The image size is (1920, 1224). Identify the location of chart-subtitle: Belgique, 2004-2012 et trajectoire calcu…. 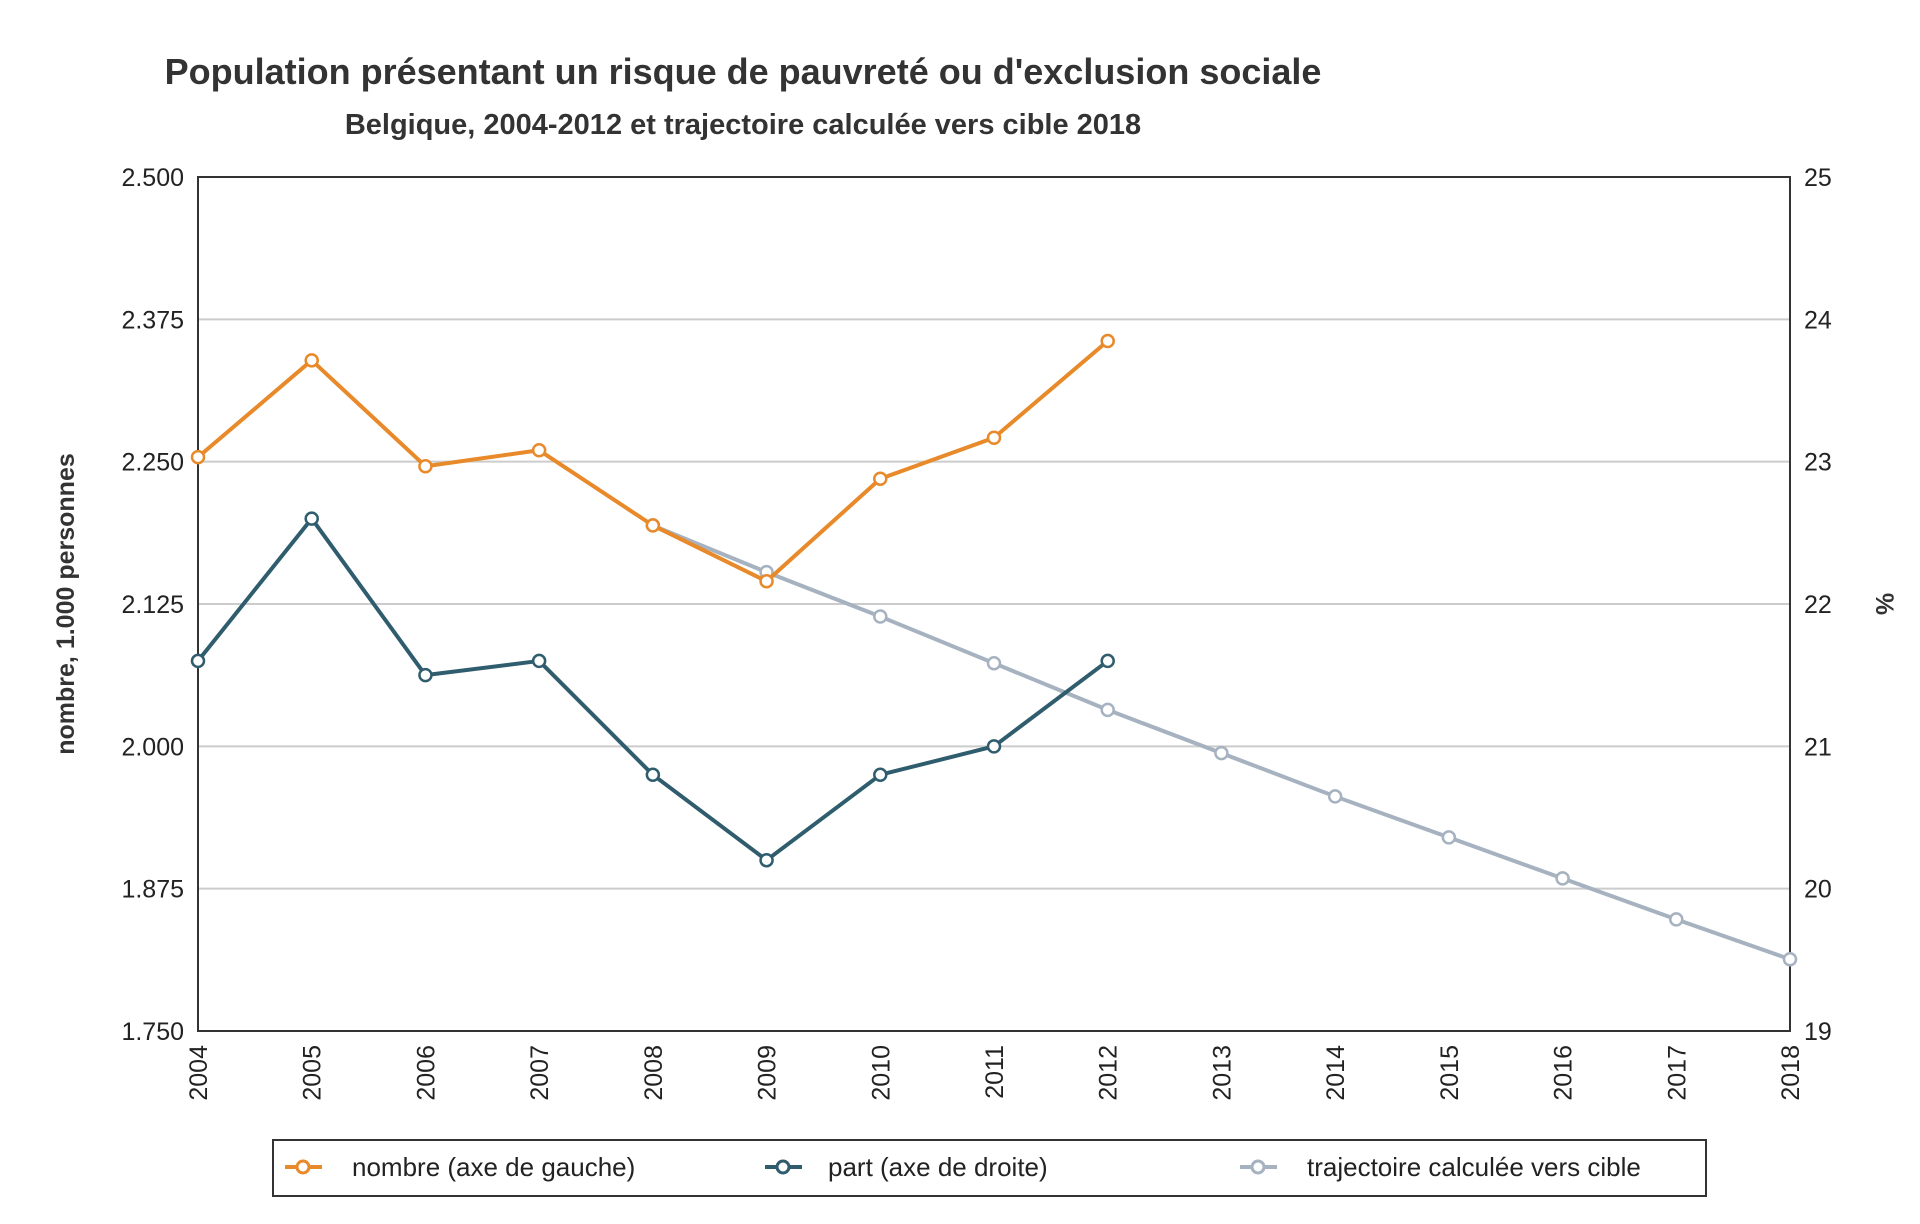
(743, 125).